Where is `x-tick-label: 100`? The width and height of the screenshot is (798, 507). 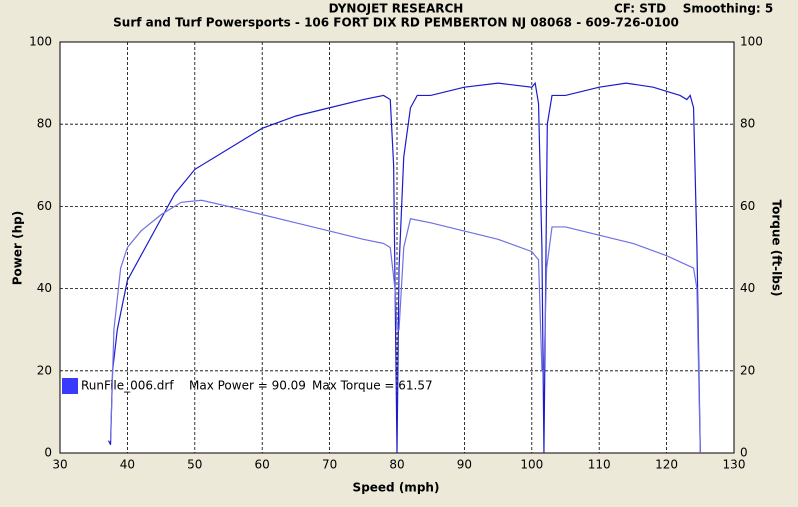 x-tick-label: 100 is located at coordinates (531, 465).